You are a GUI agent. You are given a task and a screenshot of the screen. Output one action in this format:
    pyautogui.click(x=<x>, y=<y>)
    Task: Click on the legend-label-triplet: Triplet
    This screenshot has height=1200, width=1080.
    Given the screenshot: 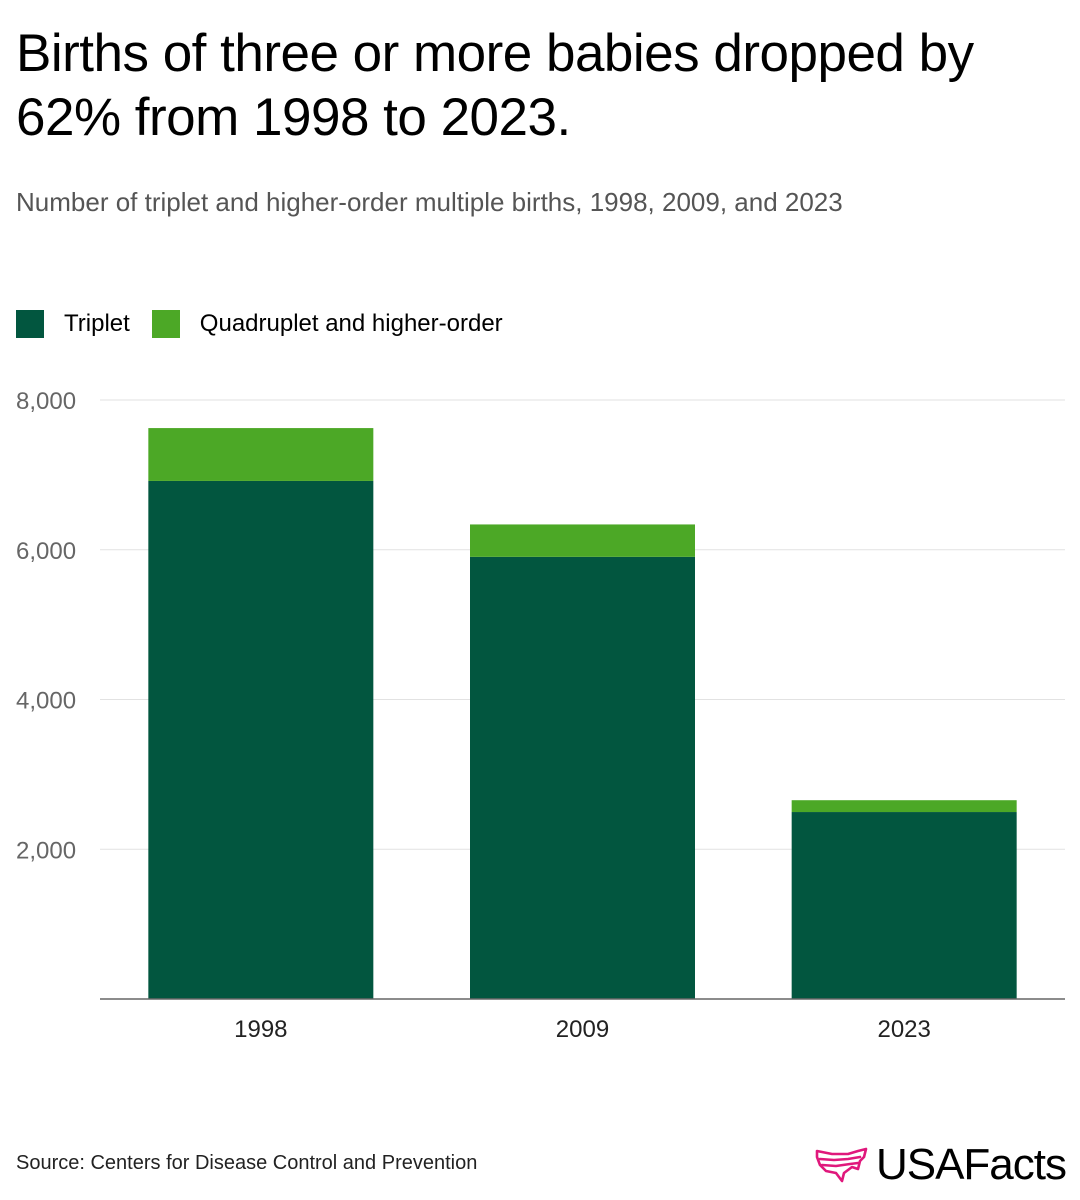 What is the action you would take?
    pyautogui.click(x=97, y=323)
    